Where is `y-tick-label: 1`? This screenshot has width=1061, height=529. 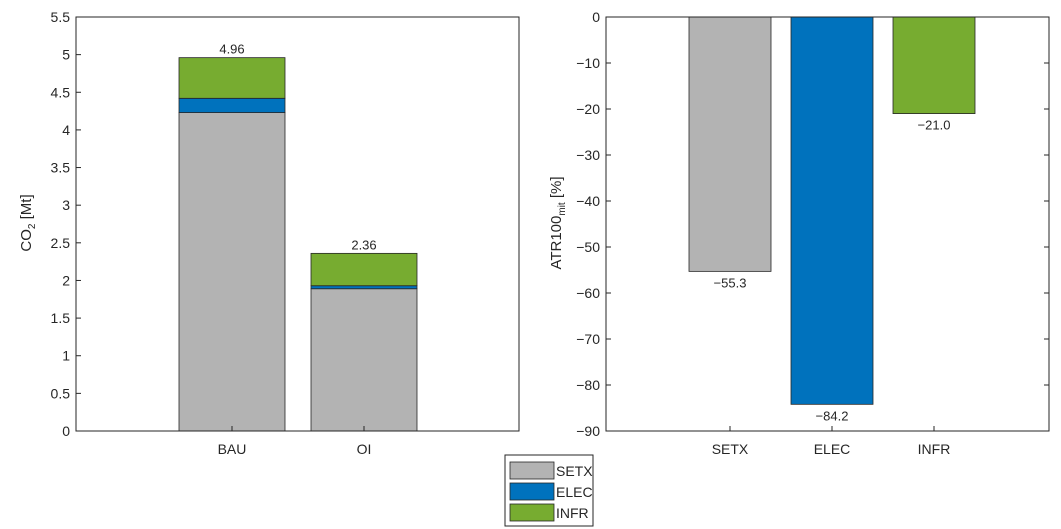
y-tick-label: 1 is located at coordinates (66, 356).